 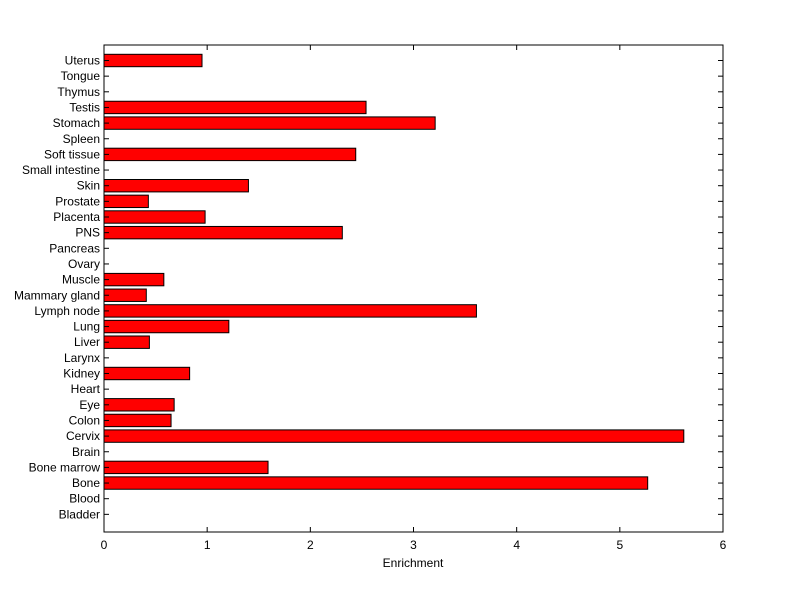 What do you see at coordinates (83, 436) in the screenshot?
I see `y-tick-label: Cervix` at bounding box center [83, 436].